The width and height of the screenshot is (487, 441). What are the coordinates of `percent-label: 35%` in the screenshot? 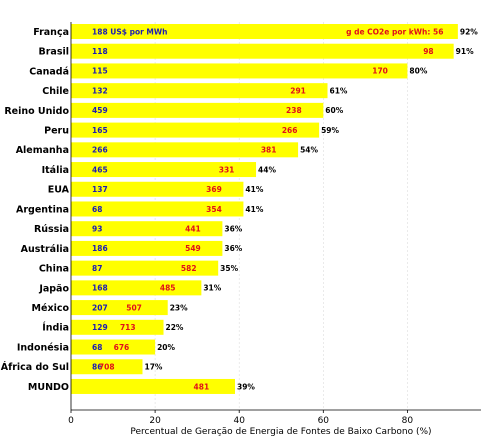 It's located at (229, 268).